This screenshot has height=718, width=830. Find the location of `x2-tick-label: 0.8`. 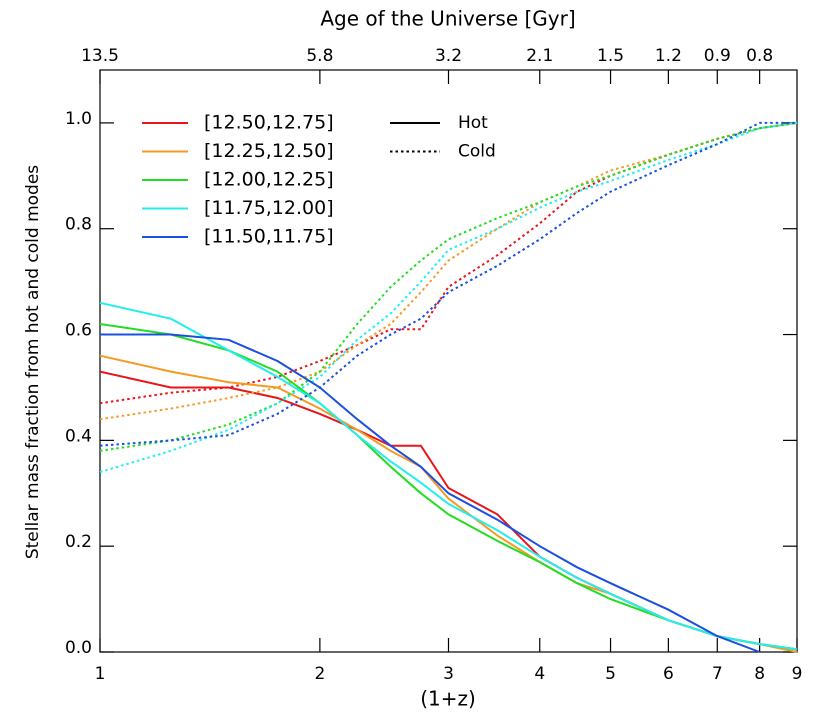

x2-tick-label: 0.8 is located at coordinates (759, 56).